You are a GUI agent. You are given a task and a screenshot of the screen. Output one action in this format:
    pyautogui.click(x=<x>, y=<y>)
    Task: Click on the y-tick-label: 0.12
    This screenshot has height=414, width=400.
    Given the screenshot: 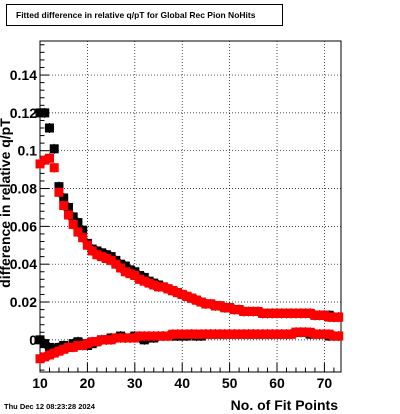 What is the action you would take?
    pyautogui.click(x=23, y=113)
    